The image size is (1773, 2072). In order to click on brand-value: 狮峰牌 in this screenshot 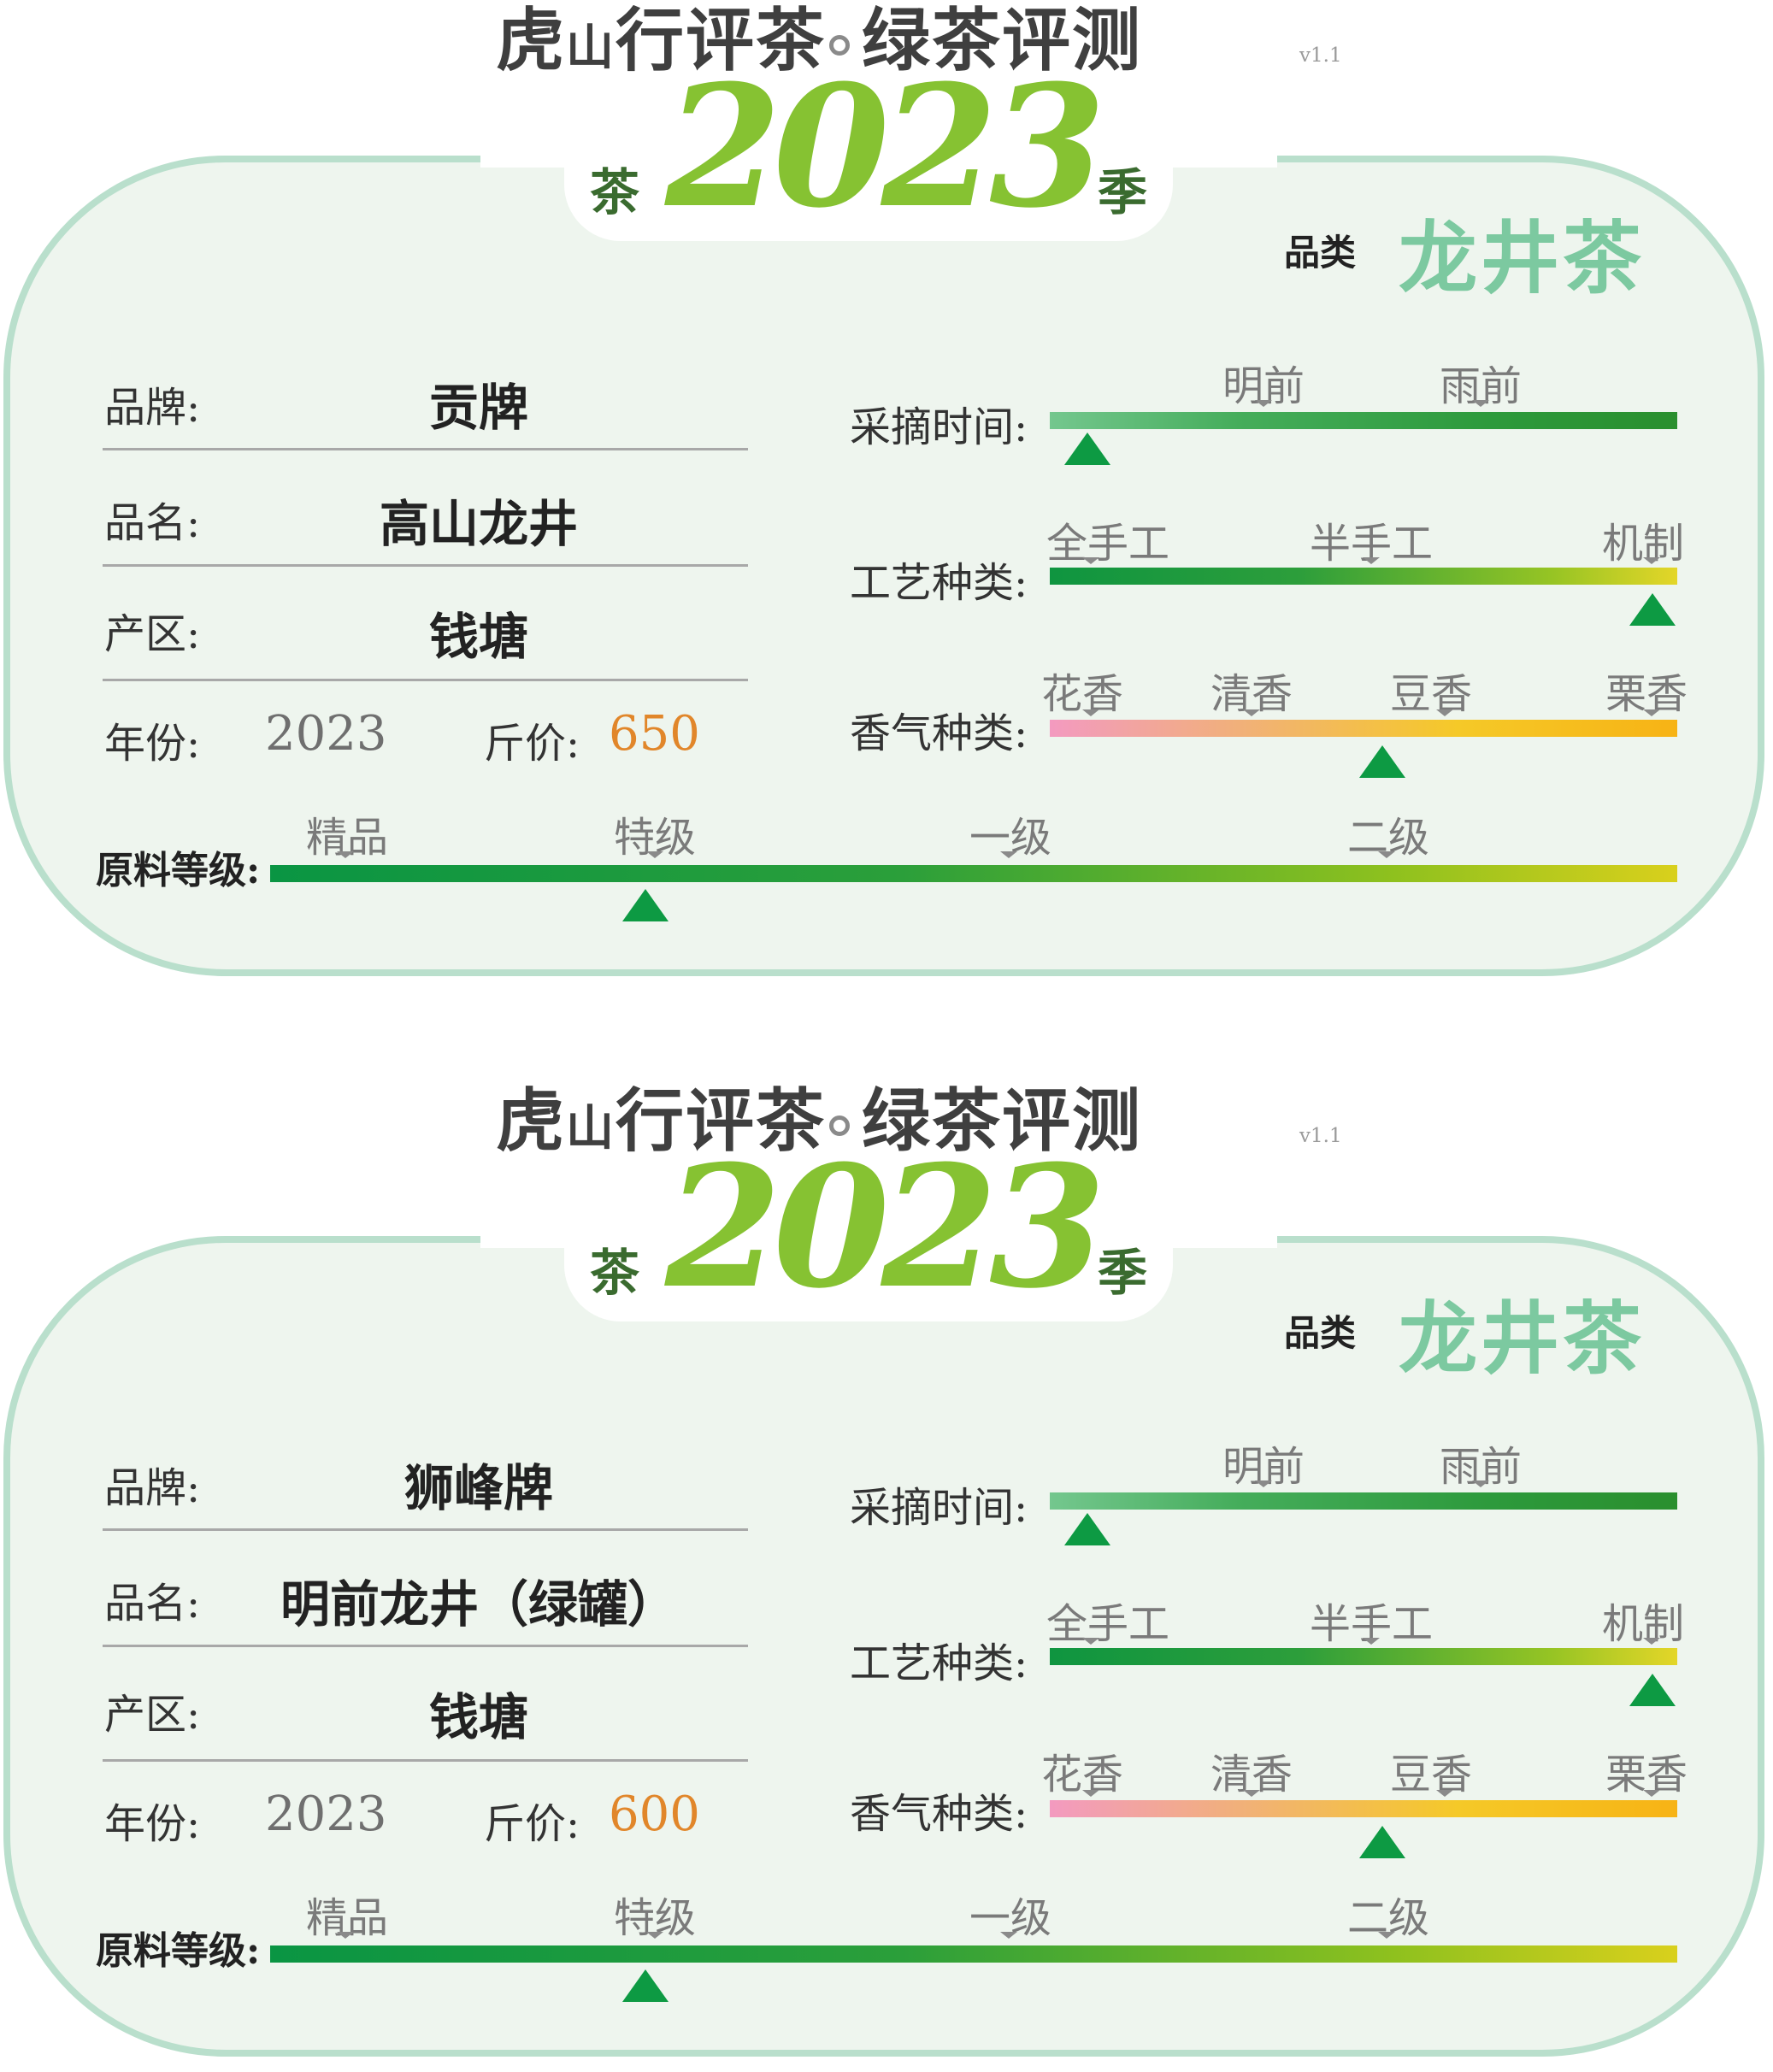, I will do `click(478, 1488)`.